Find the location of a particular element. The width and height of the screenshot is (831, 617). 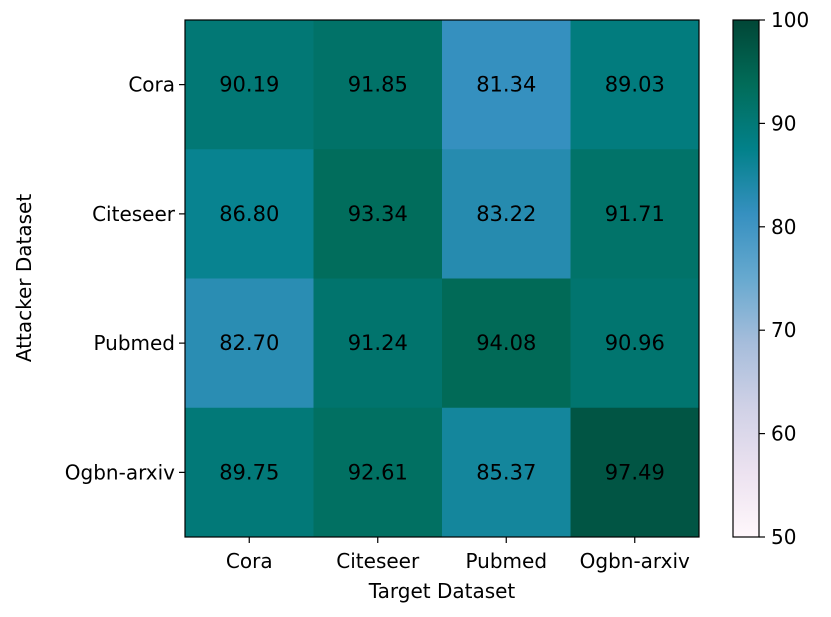

cell-value-label: 86.80 is located at coordinates (249, 214).